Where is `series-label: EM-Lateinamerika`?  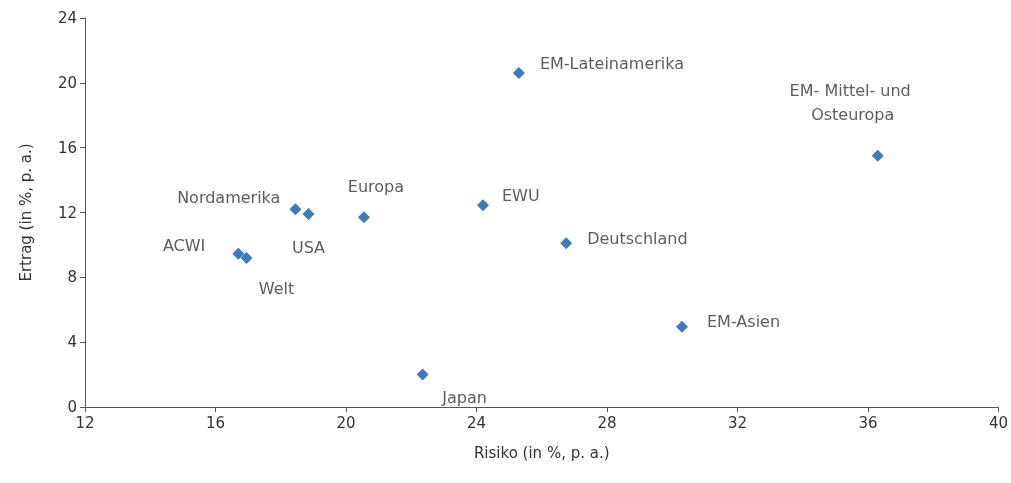
series-label: EM-Lateinamerika is located at coordinates (612, 63).